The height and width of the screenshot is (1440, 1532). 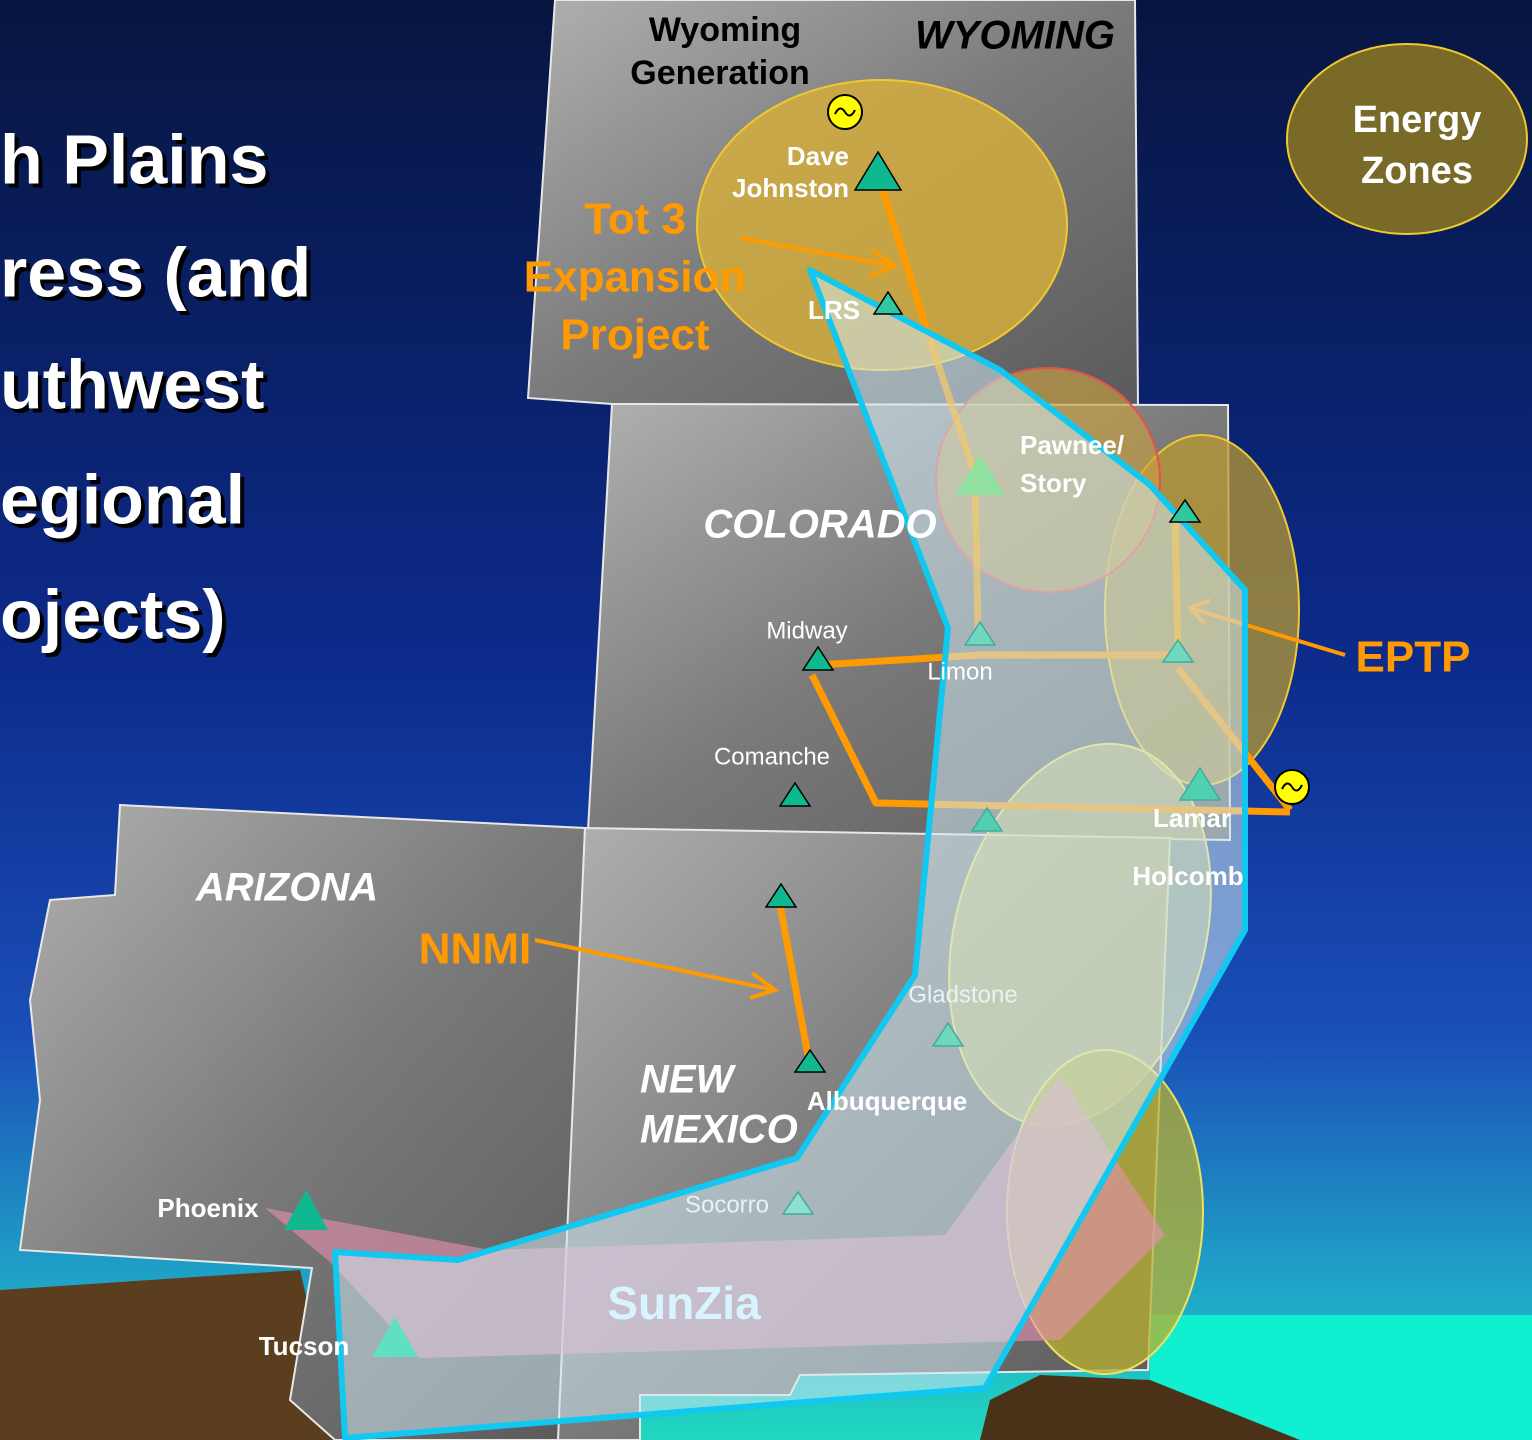 I want to click on plant-label: Holcomb, so click(x=1187, y=876).